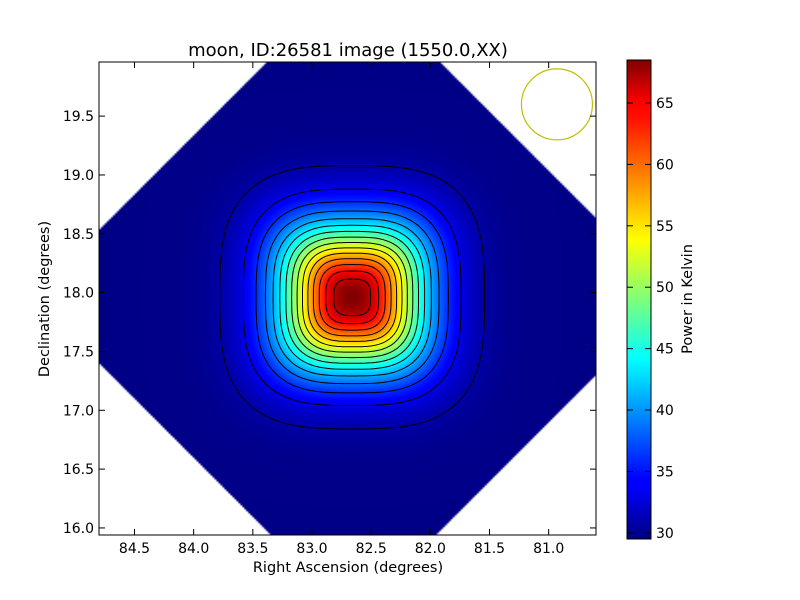  What do you see at coordinates (45, 299) in the screenshot?
I see `y-axis-label: Declination (degrees)` at bounding box center [45, 299].